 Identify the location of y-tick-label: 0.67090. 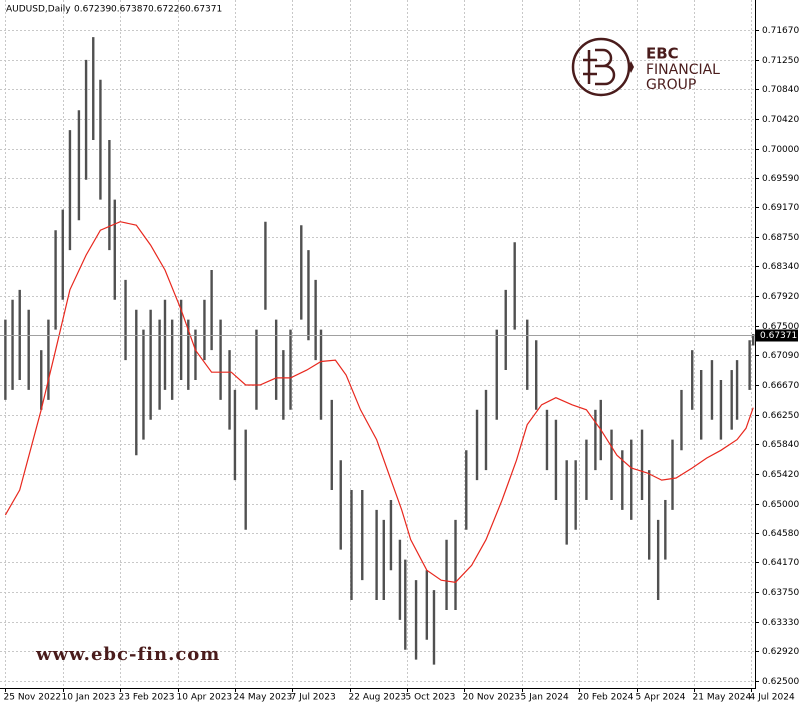
(780, 356).